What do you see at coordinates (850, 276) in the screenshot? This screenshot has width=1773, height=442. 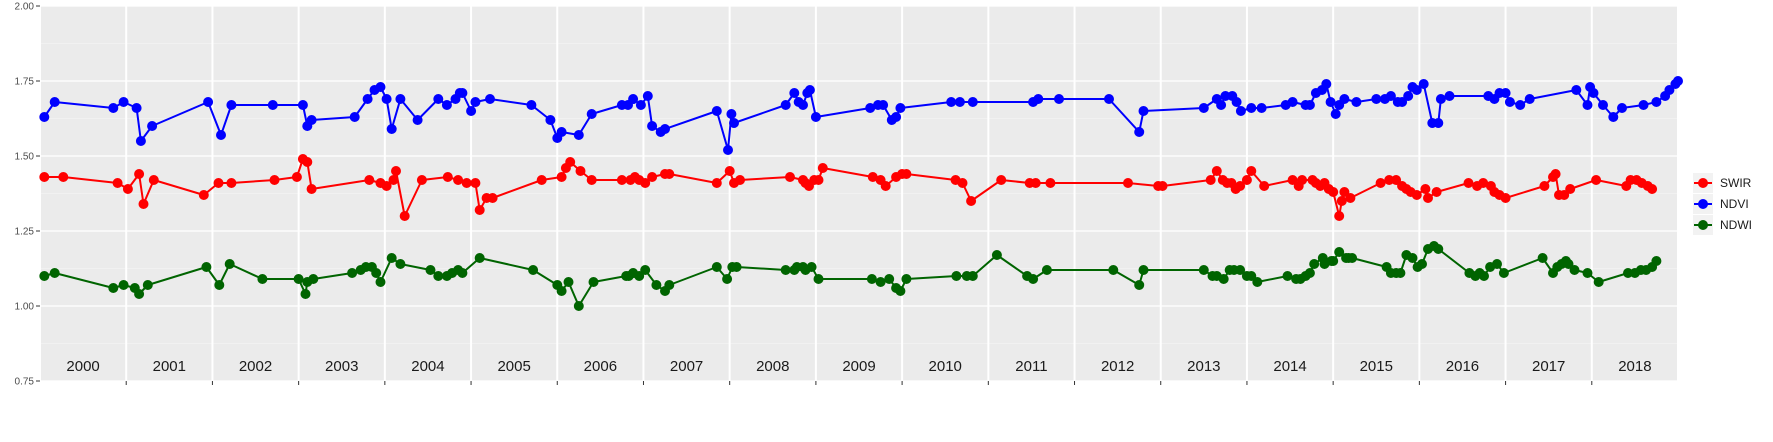 I see `series-ndwi` at bounding box center [850, 276].